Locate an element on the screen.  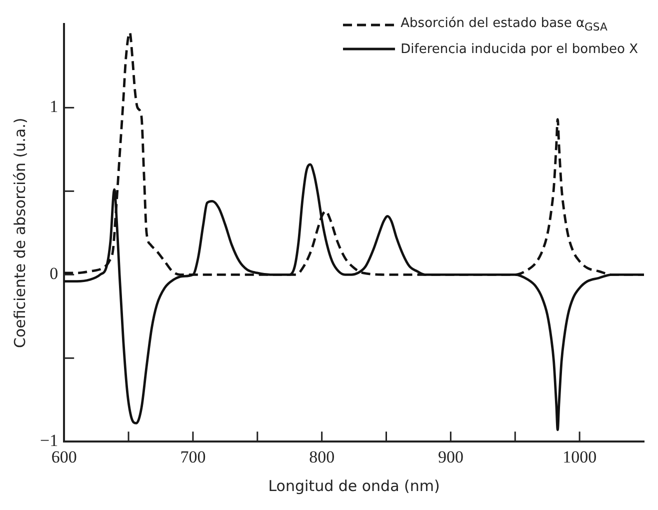
legend-label: Absorción del estado base α$_{GSA}$ is located at coordinates (504, 25).